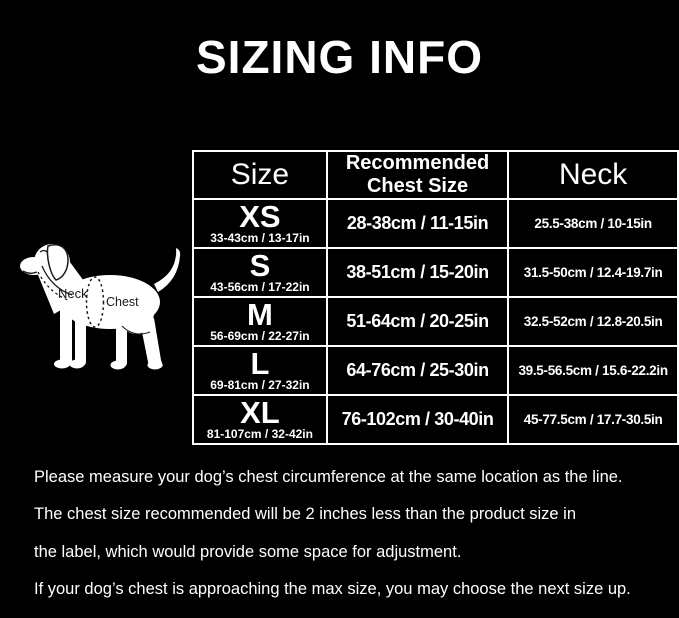 The width and height of the screenshot is (679, 618). What do you see at coordinates (259, 434) in the screenshot?
I see `size-product-range: 81-107cm / 32-42in` at bounding box center [259, 434].